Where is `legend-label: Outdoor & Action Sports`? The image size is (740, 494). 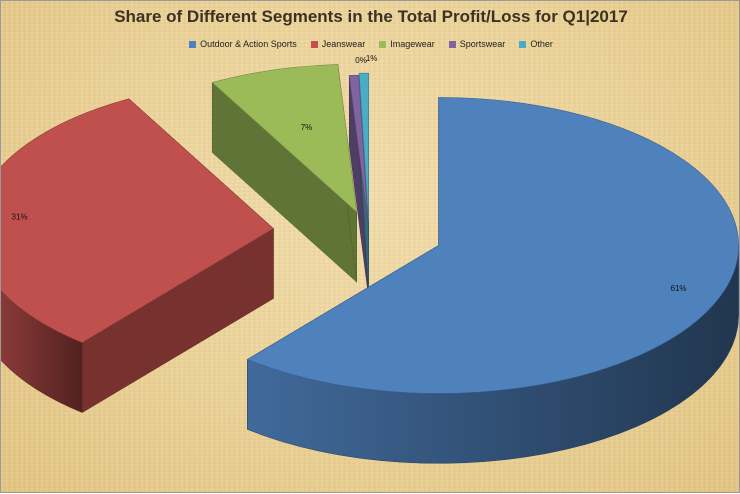 legend-label: Outdoor & Action Sports is located at coordinates (248, 44).